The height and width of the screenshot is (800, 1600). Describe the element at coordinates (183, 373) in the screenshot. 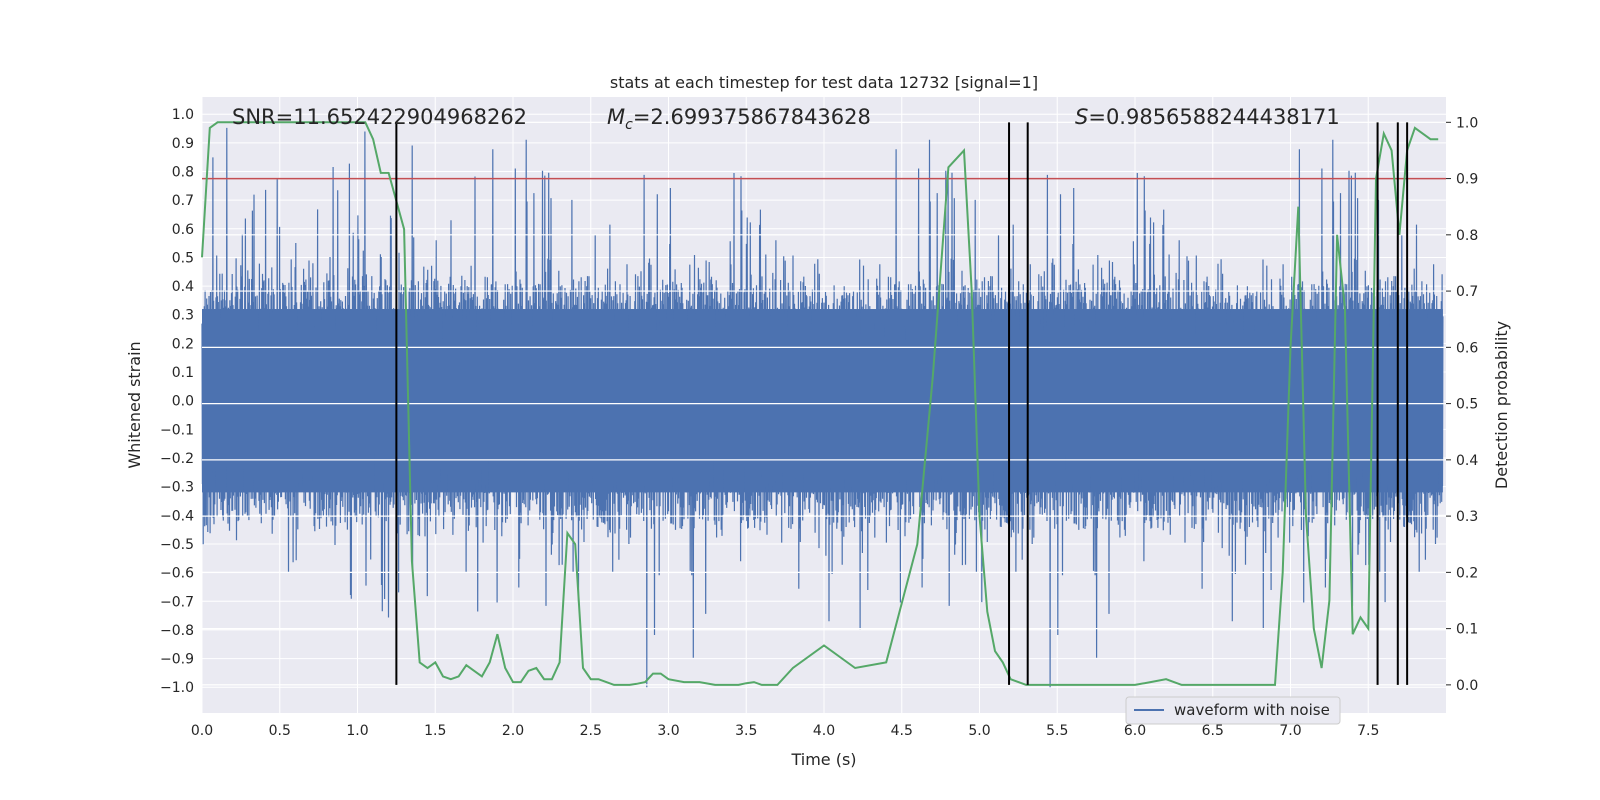

I see `y-tick-label-left: 0.1` at that location.